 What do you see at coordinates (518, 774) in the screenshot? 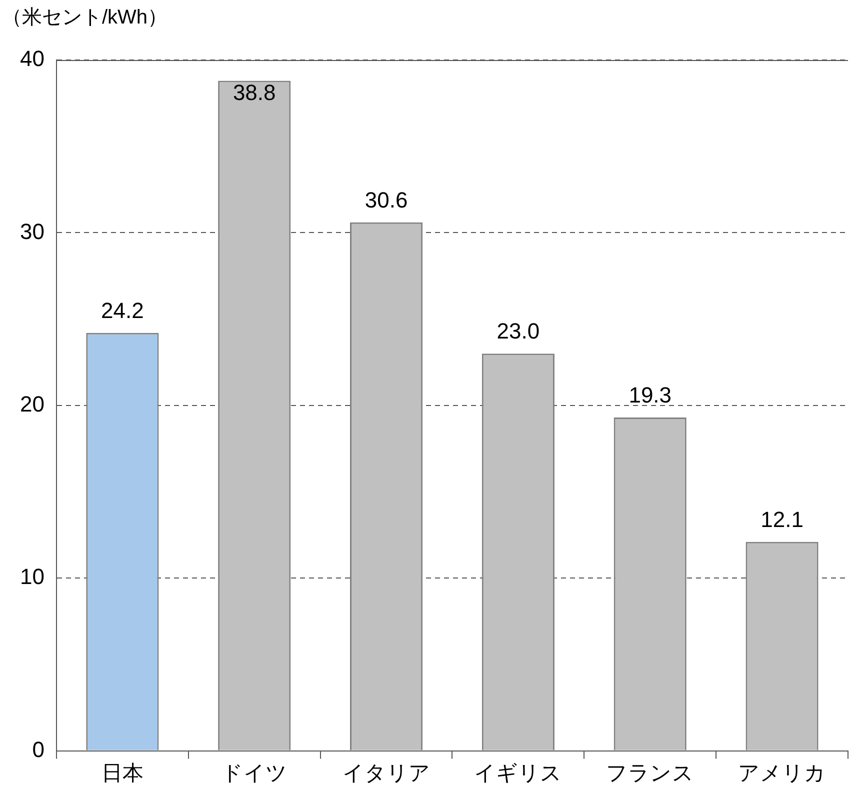
I see `x-tick-label: イギリス` at bounding box center [518, 774].